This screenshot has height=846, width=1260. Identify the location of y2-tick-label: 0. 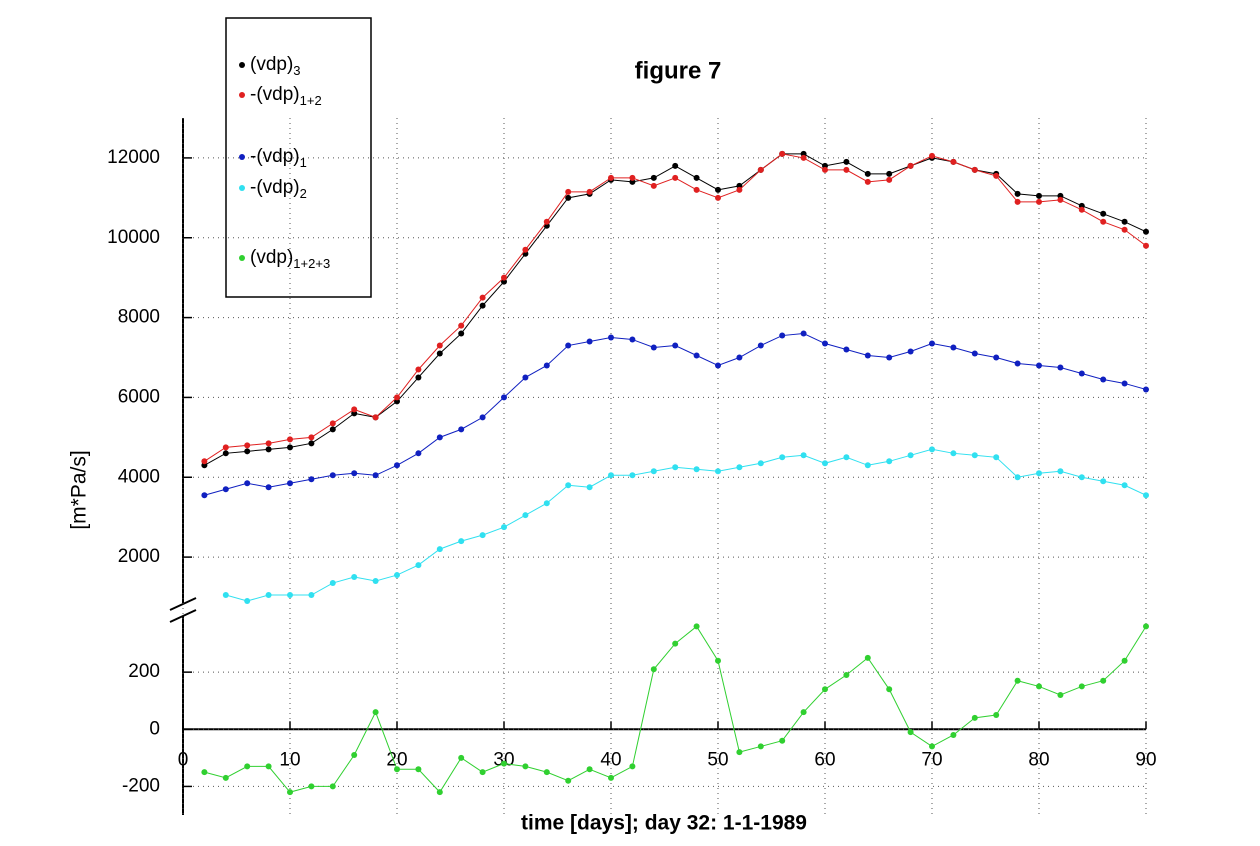
(154, 728).